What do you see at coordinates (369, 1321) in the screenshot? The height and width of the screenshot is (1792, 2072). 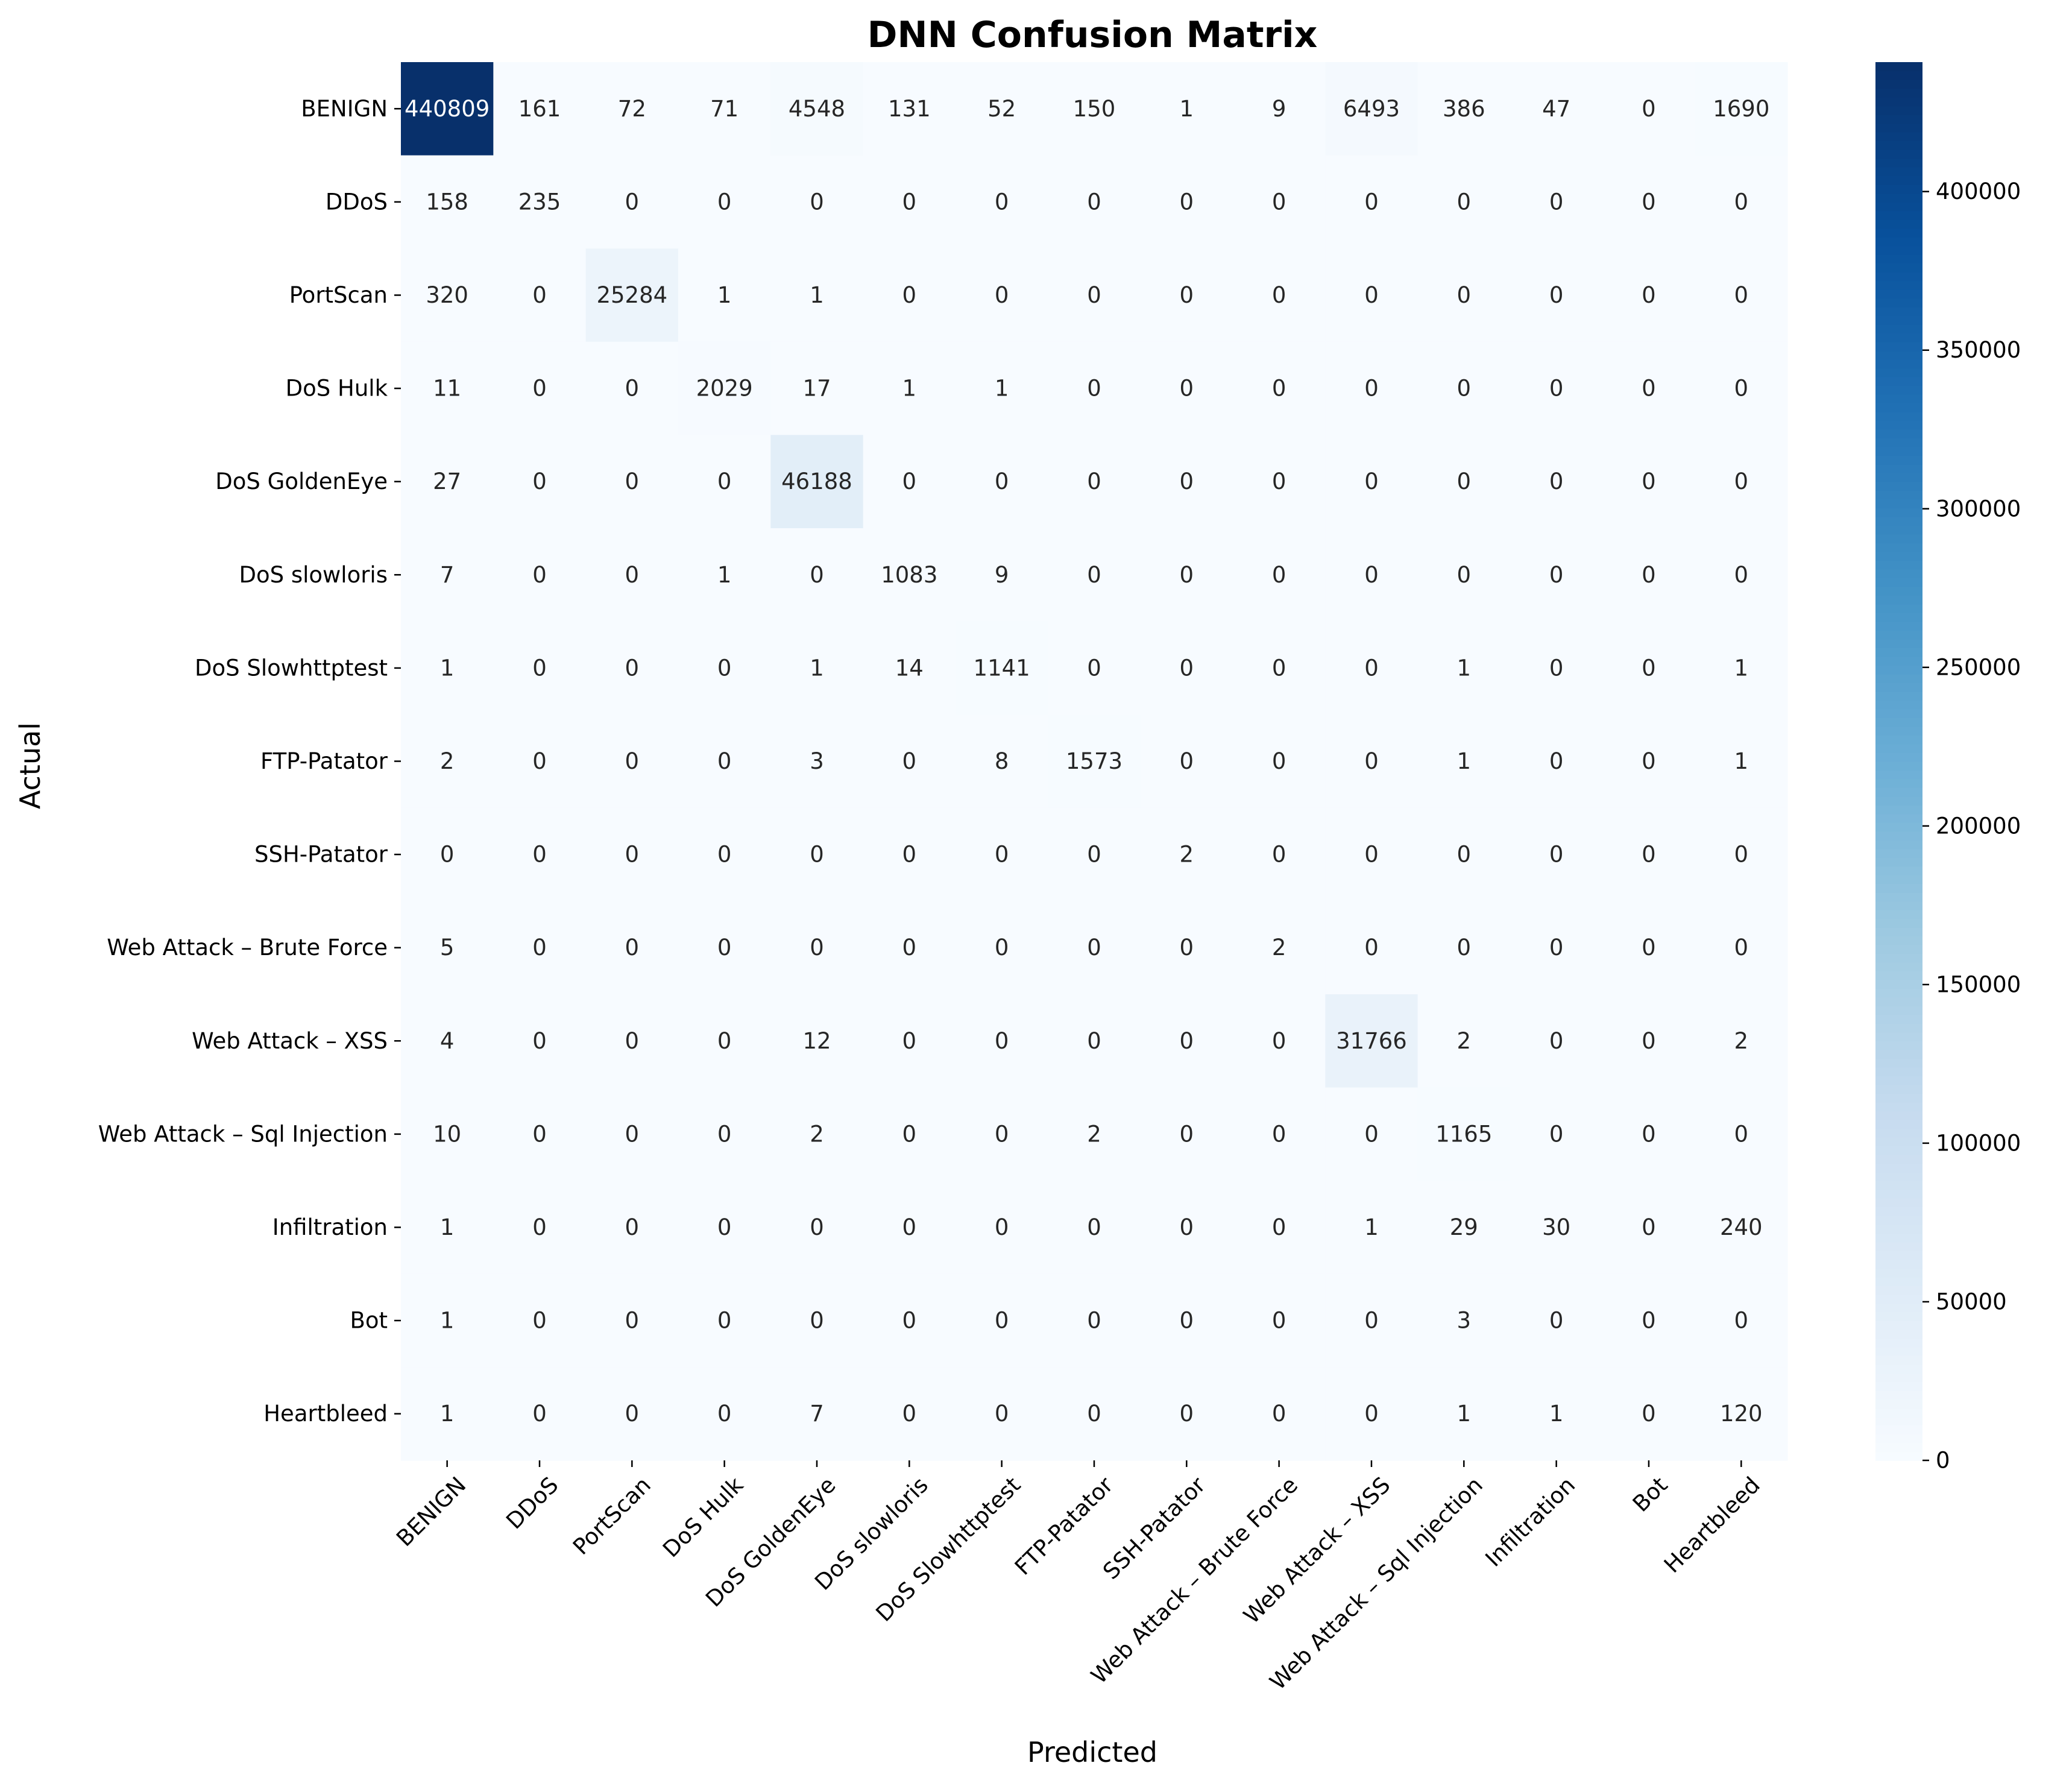 I see `y-tick-label: Bot` at bounding box center [369, 1321].